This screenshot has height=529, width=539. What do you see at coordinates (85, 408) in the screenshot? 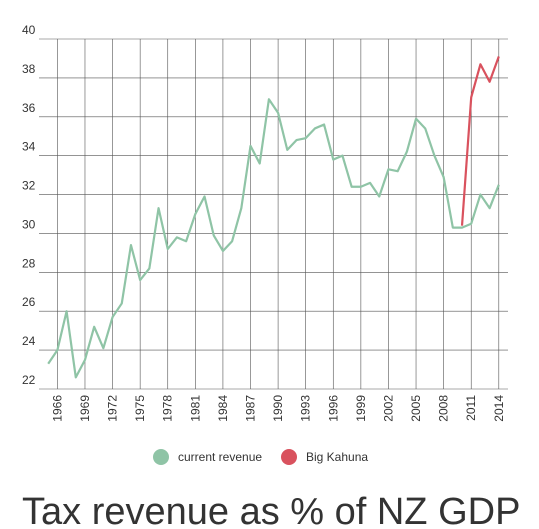
I see `x-tick-label: 1969` at bounding box center [85, 408].